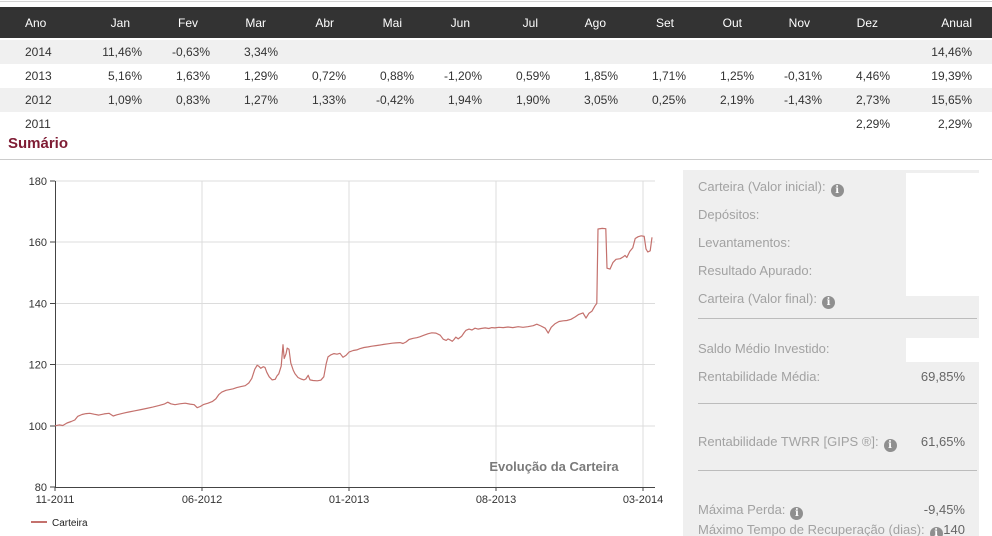 This screenshot has width=992, height=536. What do you see at coordinates (736, 100) in the screenshot?
I see `return-cell: 2,19%` at bounding box center [736, 100].